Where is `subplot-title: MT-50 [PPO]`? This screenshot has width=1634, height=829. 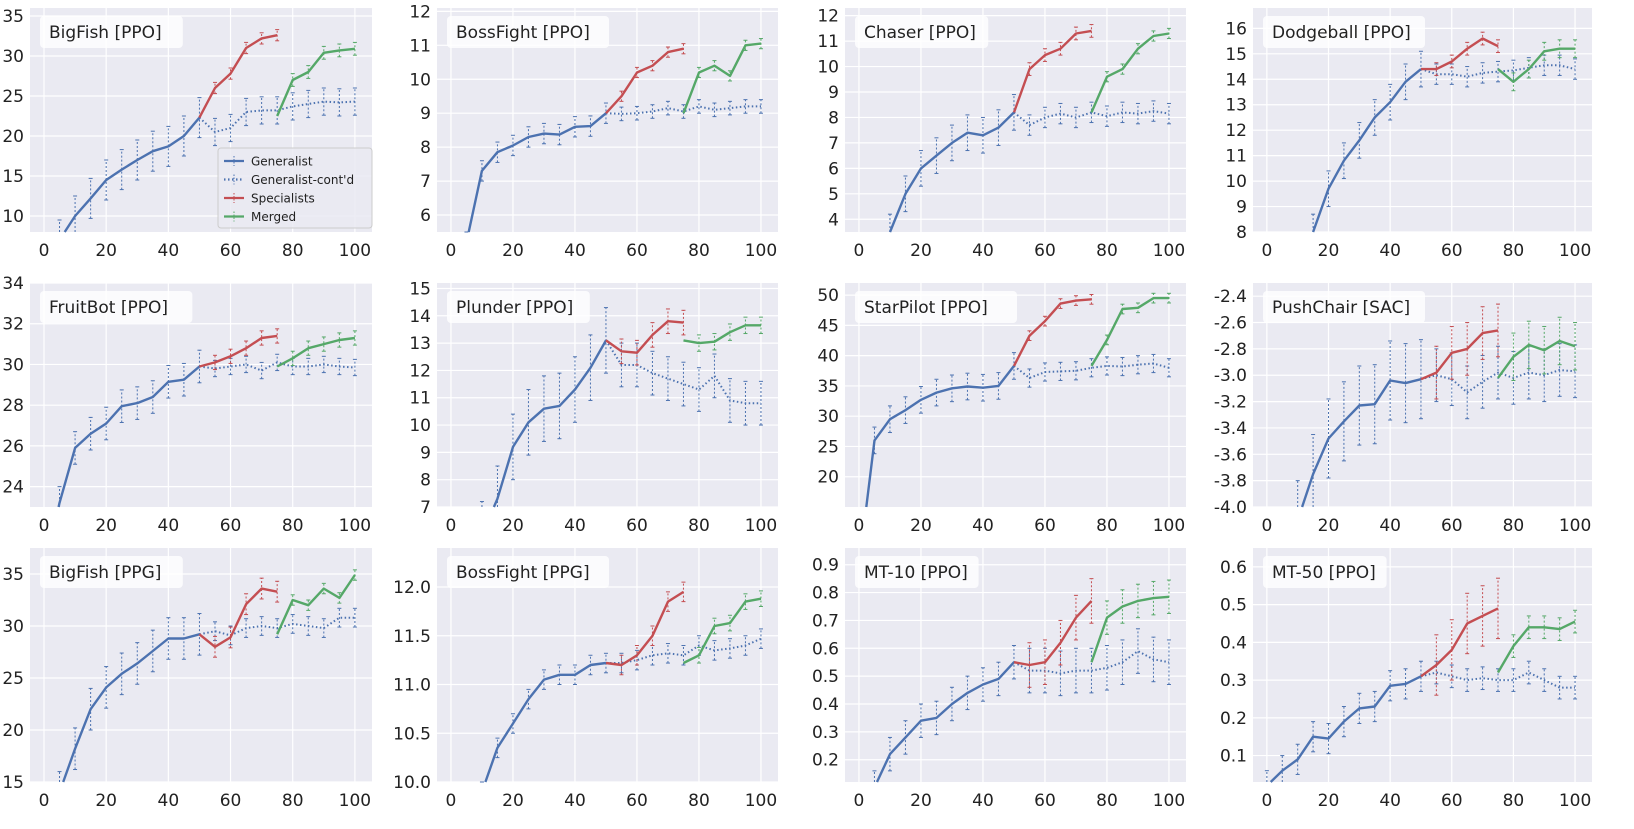 subplot-title: MT-50 [PPO] is located at coordinates (1324, 573).